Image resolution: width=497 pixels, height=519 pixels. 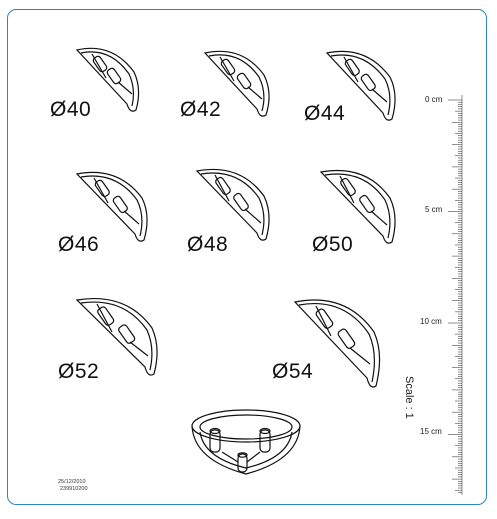 I want to click on diameter-label-42: Ø42, so click(x=201, y=109).